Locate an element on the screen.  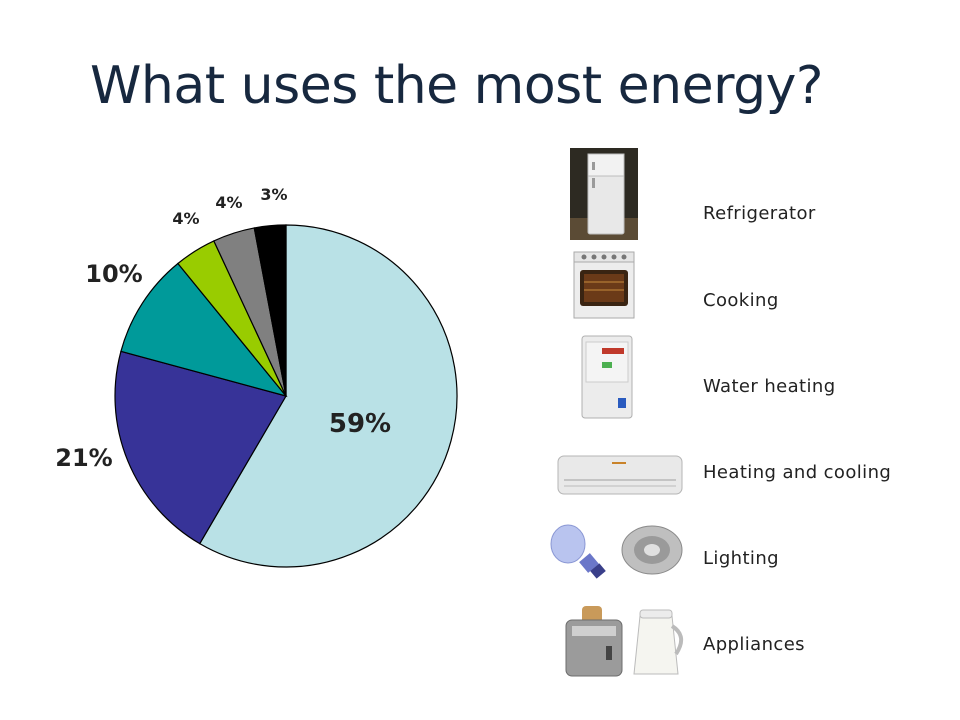
water-heater-icon is located at coordinates (608, 378).